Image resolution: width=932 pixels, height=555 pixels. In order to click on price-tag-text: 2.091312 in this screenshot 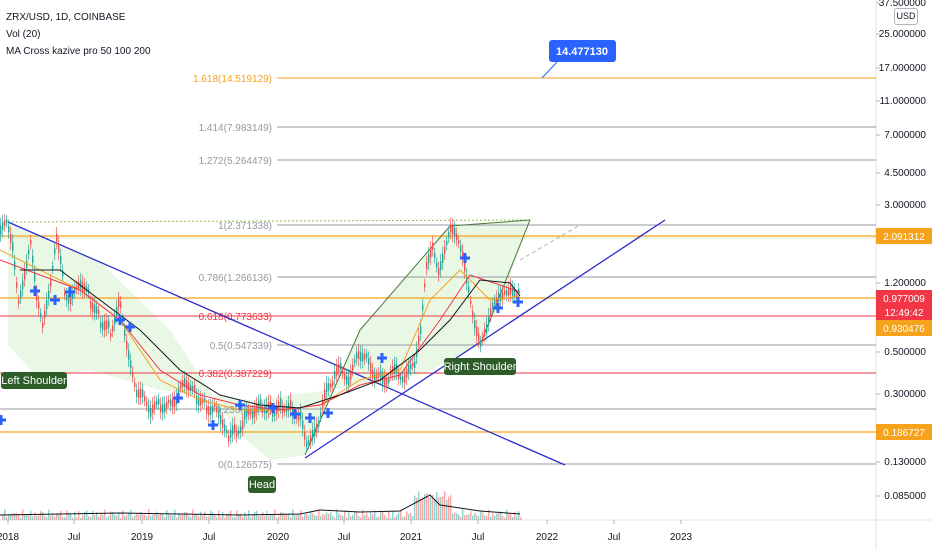, I will do `click(904, 237)`.